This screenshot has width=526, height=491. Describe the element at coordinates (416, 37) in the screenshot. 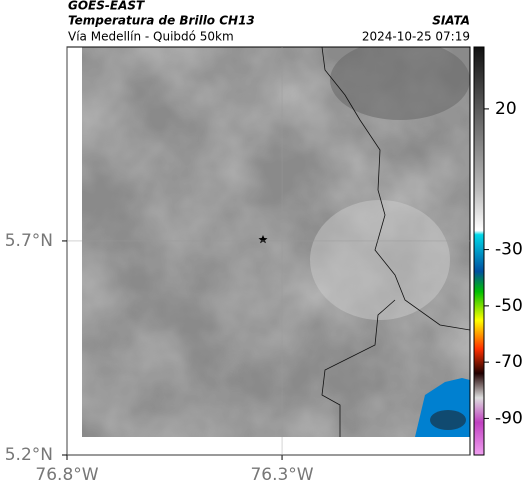

I see `timestamp: 2024-10-25 07:19` at that location.